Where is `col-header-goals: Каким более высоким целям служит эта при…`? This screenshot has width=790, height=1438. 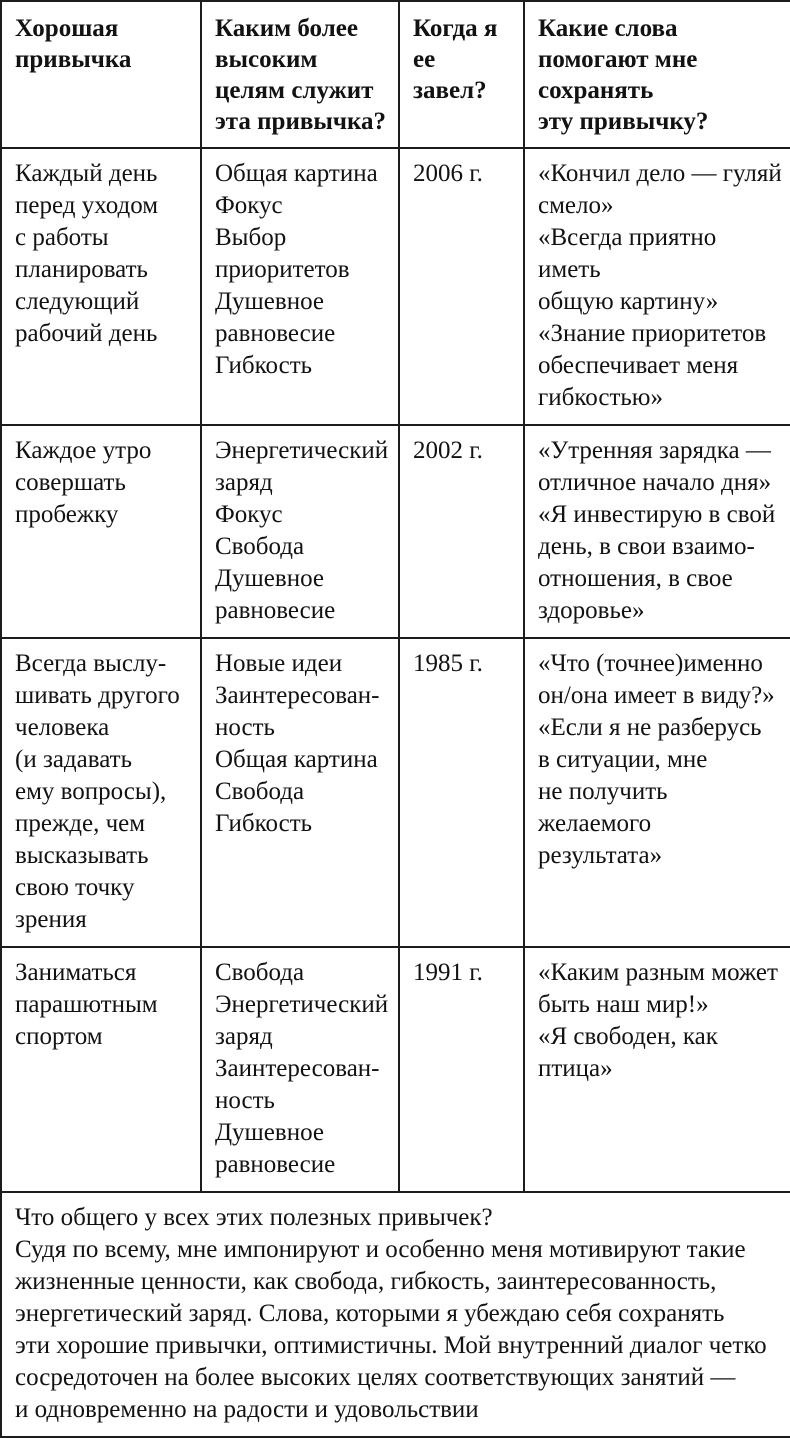 col-header-goals: Каким более высоким целям служит эта при… is located at coordinates (300, 74).